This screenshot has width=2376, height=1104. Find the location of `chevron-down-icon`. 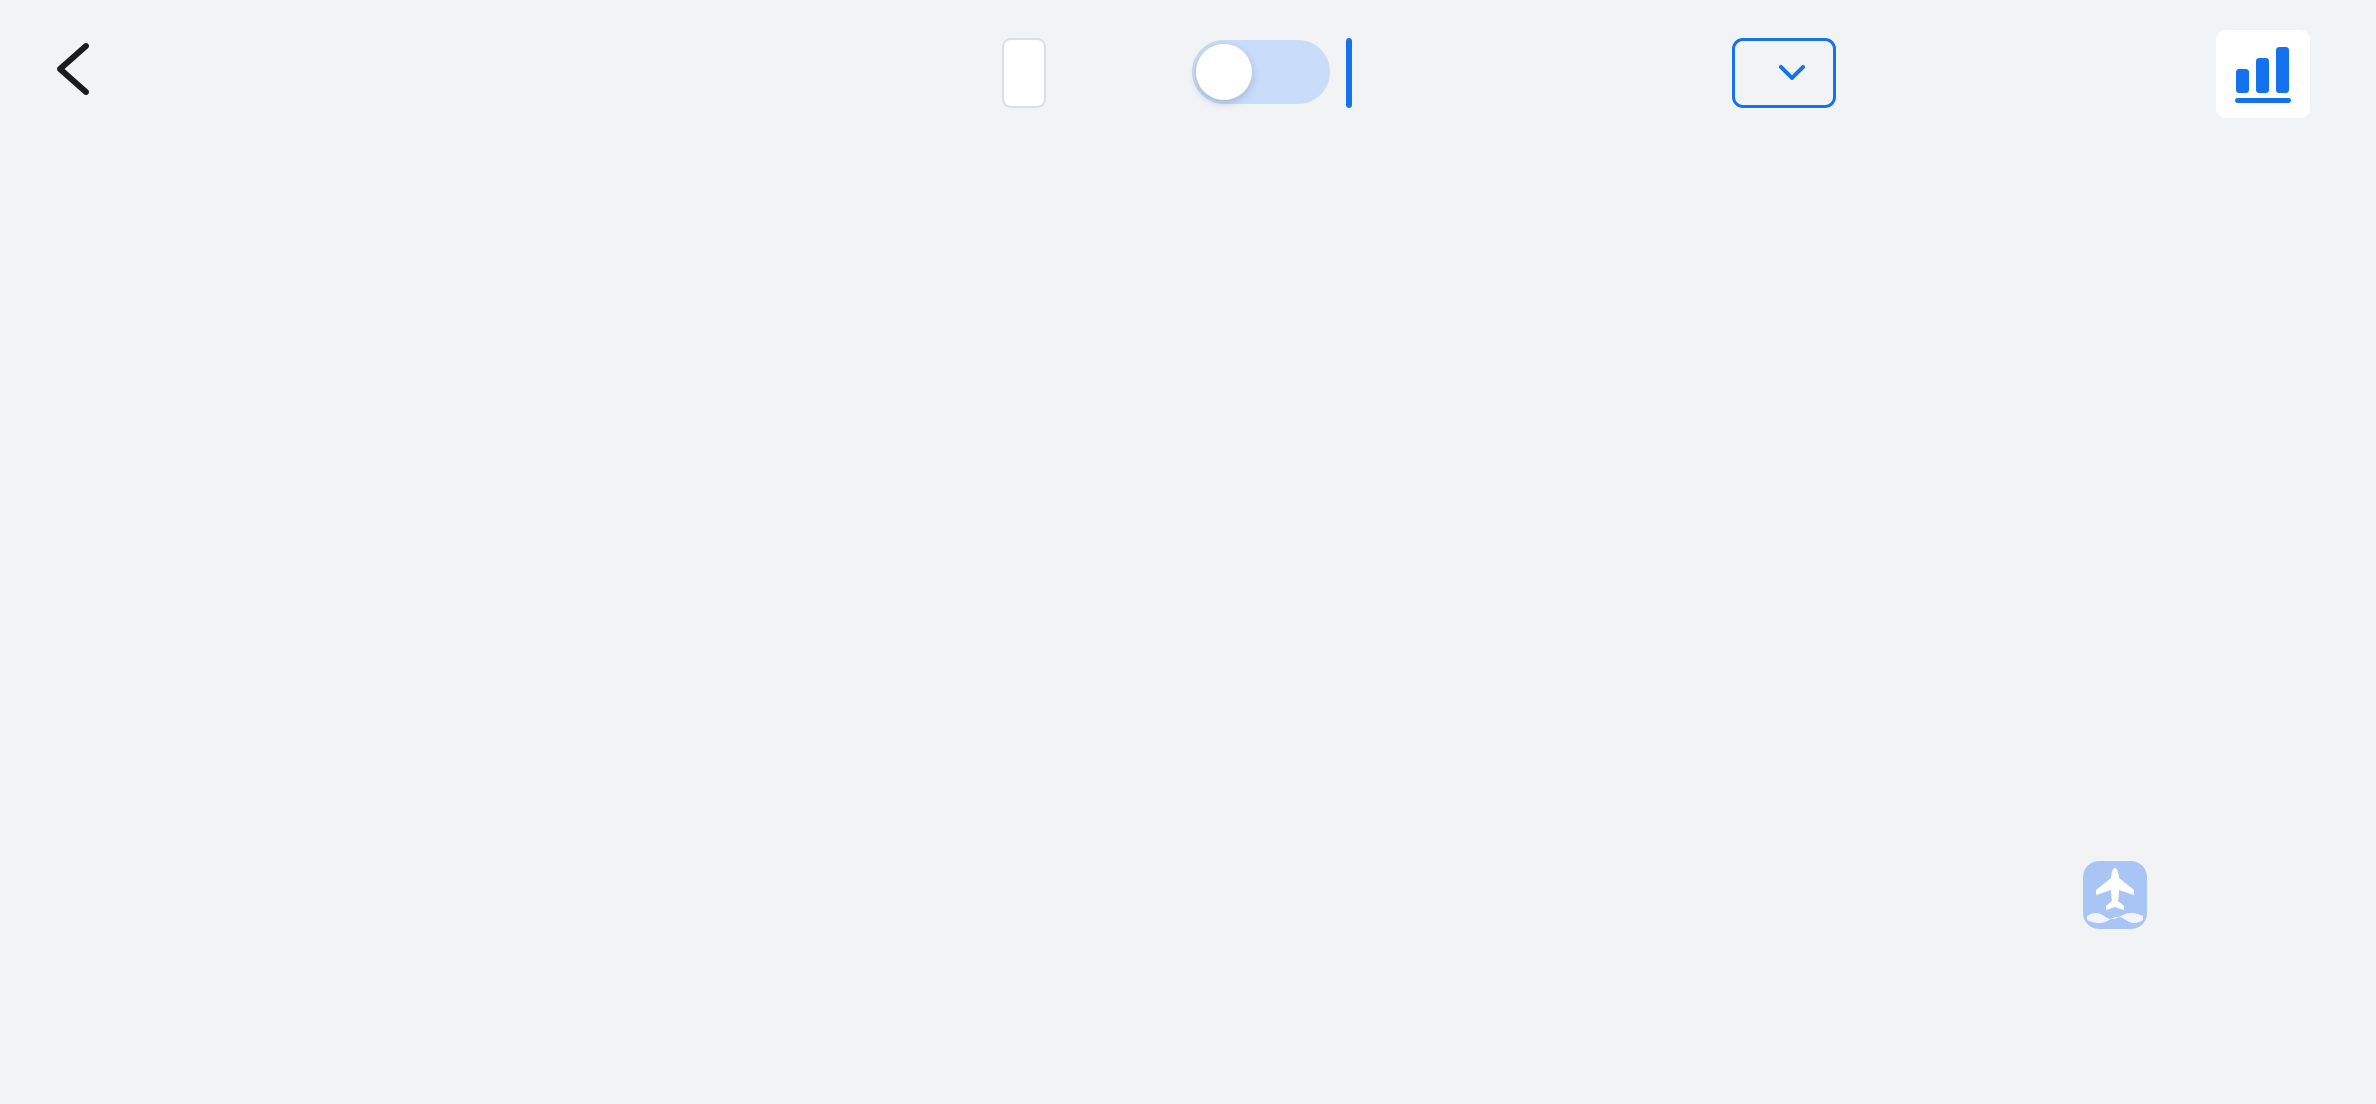

chevron-down-icon is located at coordinates (1792, 72).